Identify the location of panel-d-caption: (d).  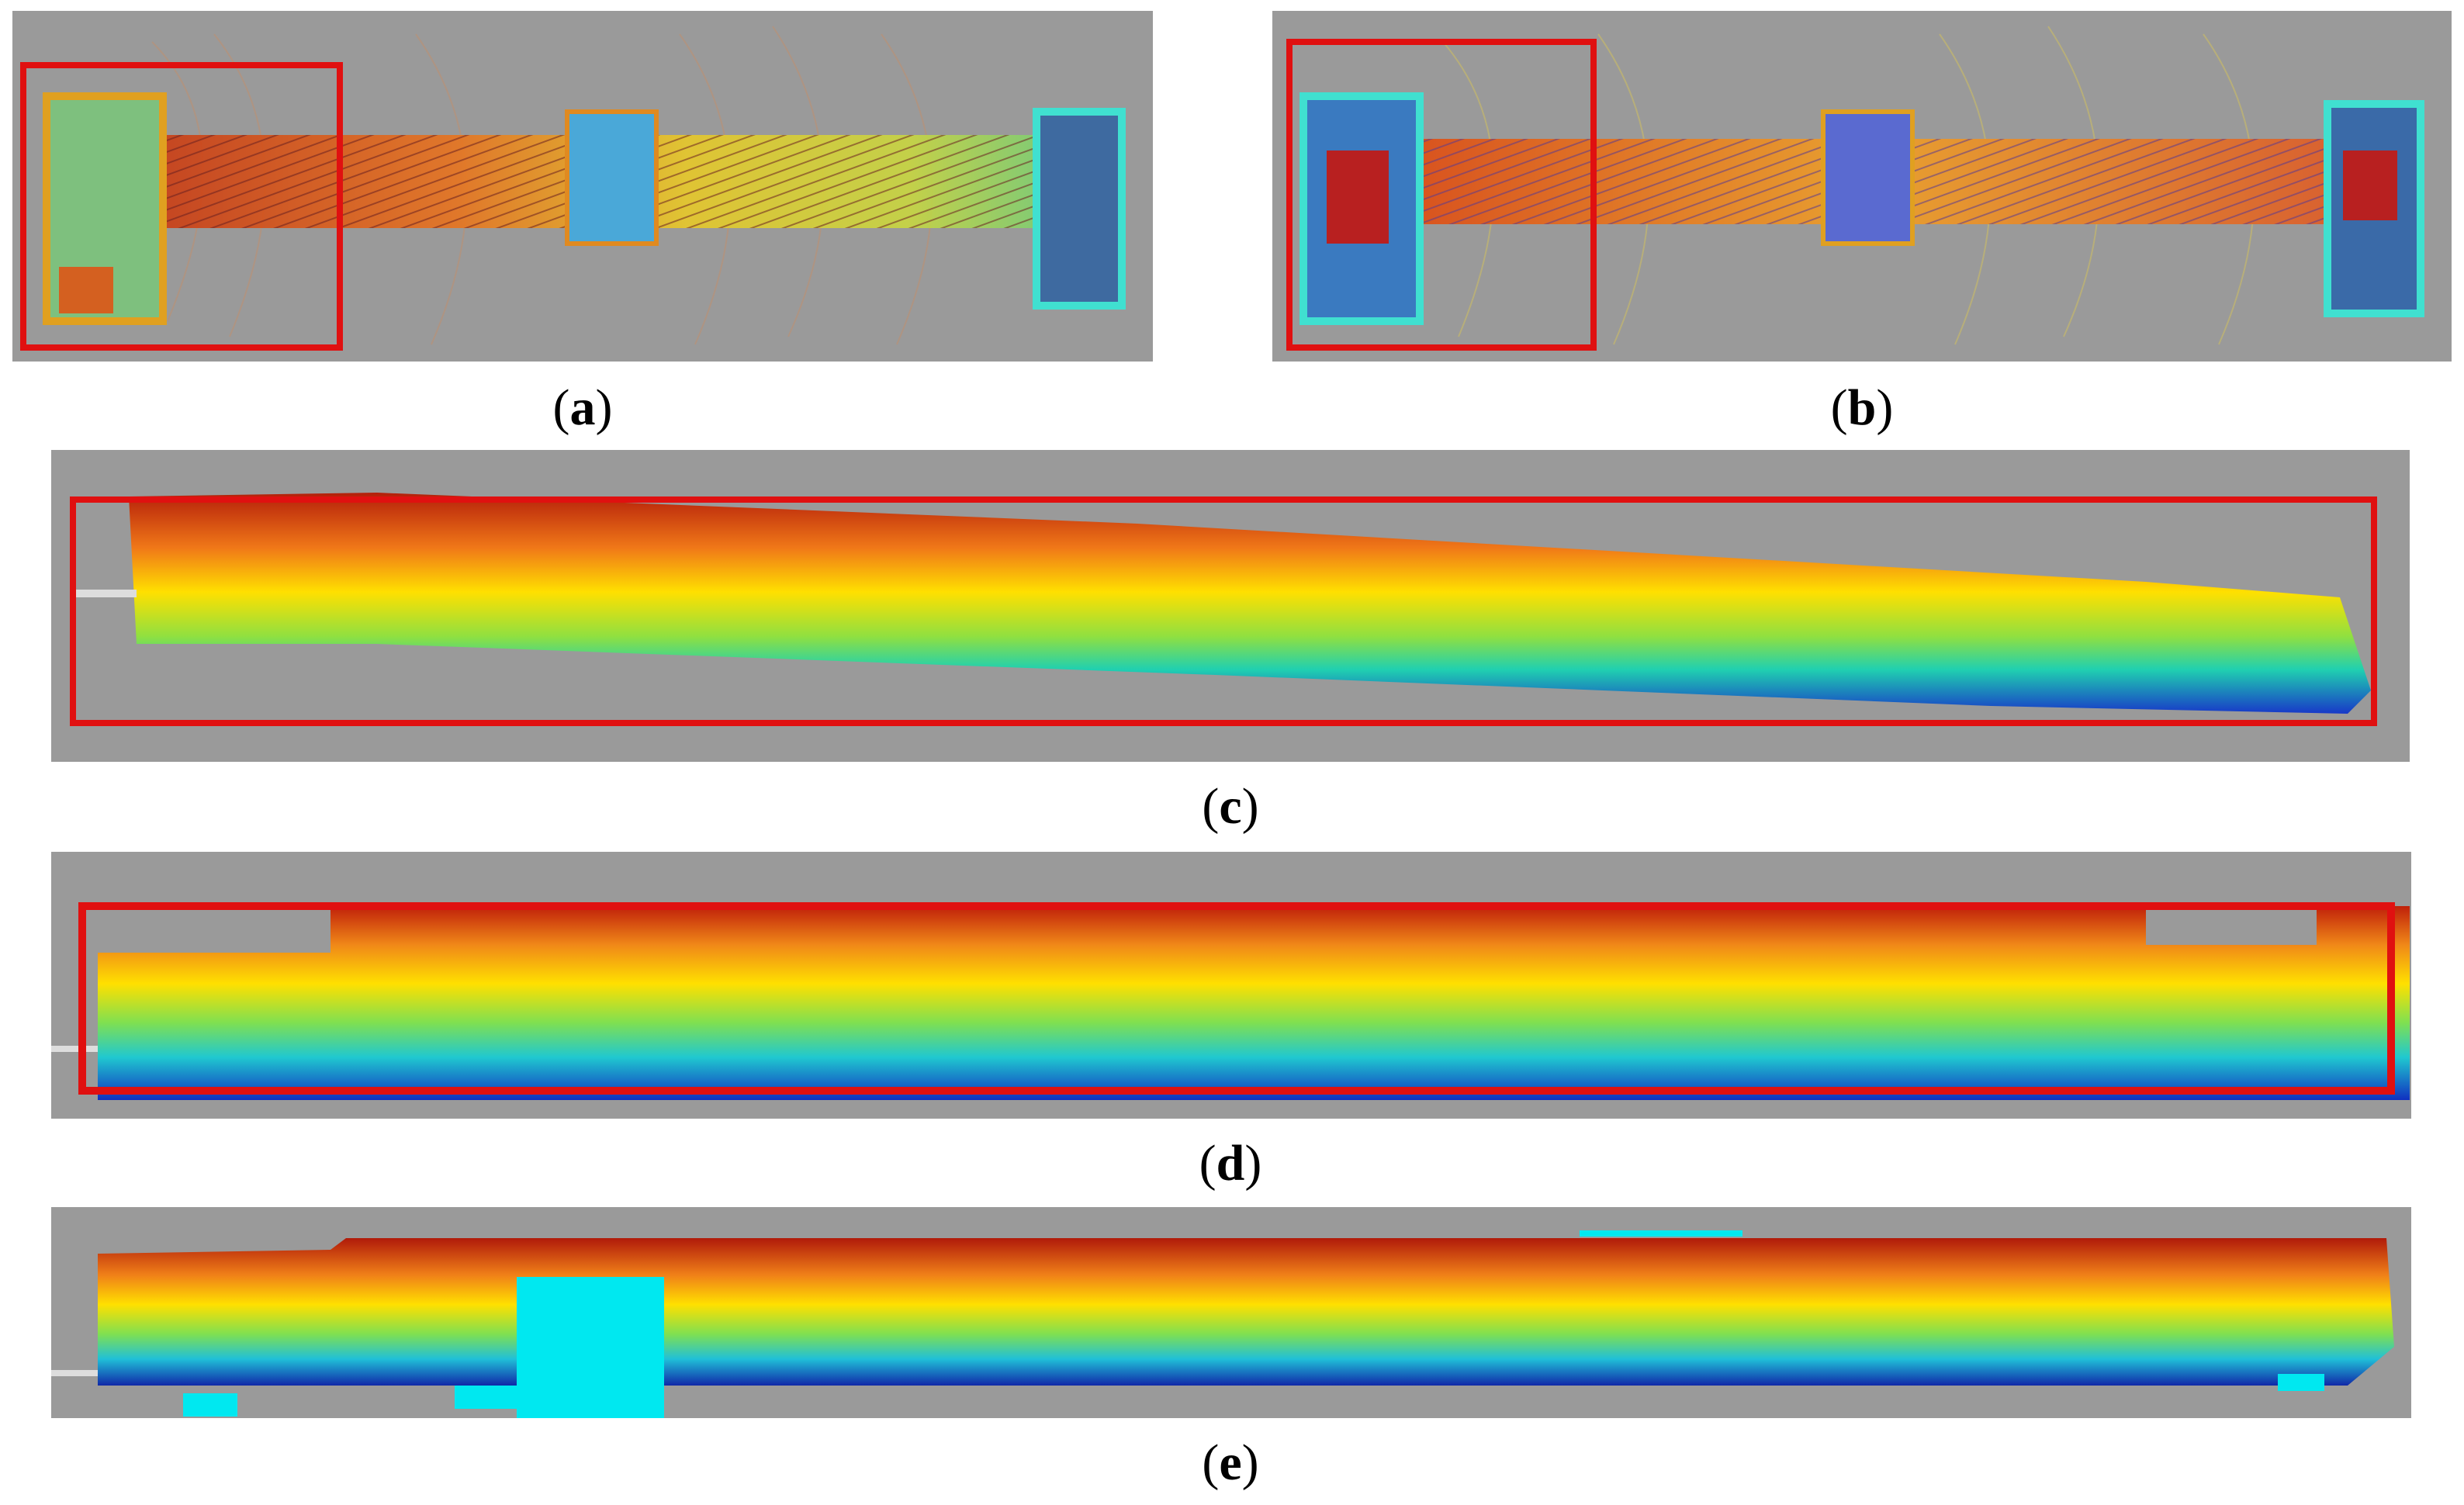
(1230, 1163).